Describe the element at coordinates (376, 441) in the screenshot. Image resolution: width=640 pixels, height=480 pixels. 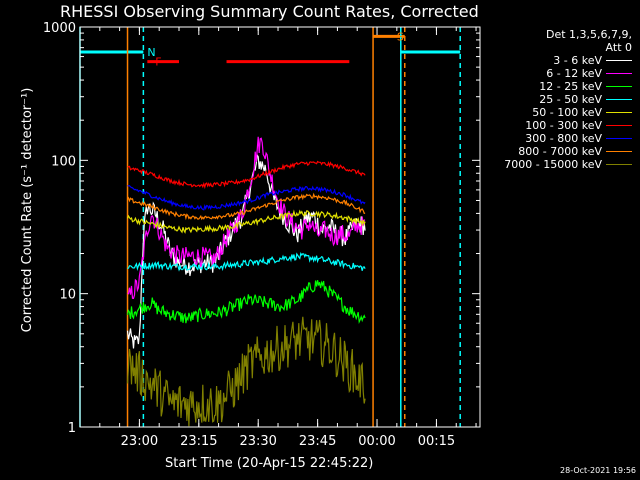
I see `x-tick-label: 00:00` at that location.